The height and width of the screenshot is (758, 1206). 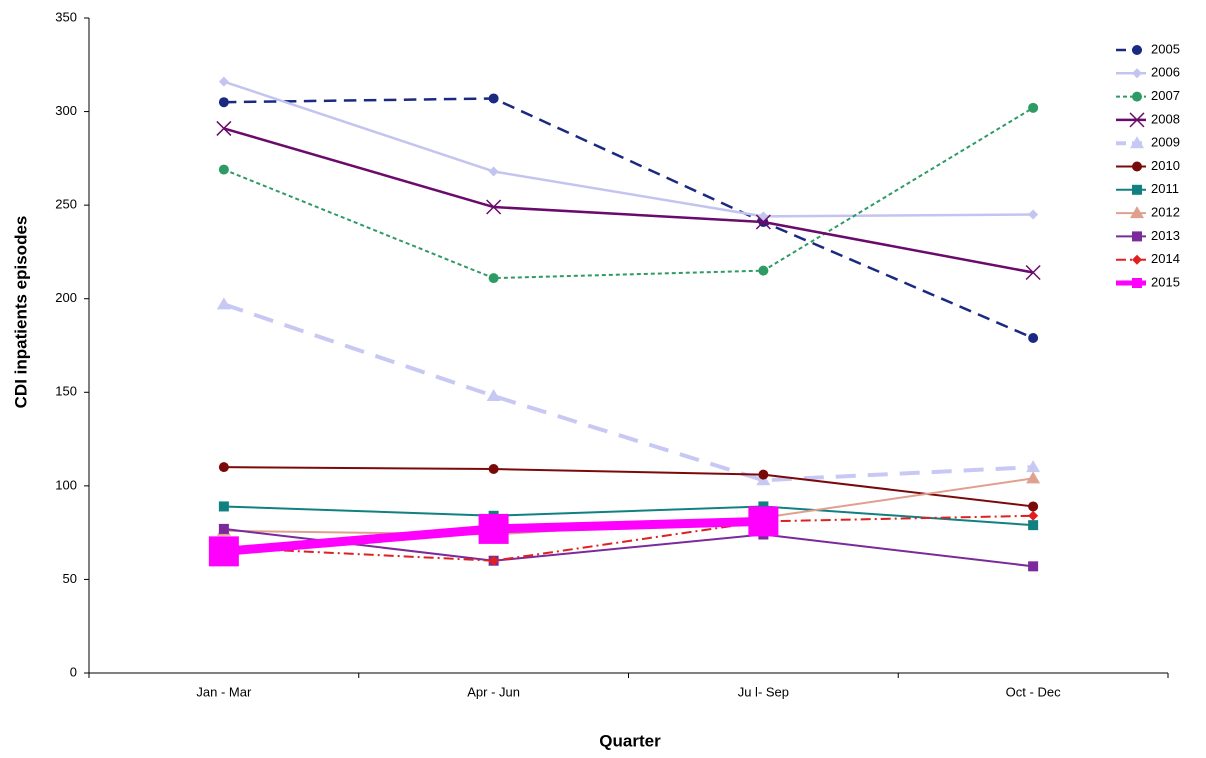 I want to click on y-tick-label: 0, so click(x=73, y=671).